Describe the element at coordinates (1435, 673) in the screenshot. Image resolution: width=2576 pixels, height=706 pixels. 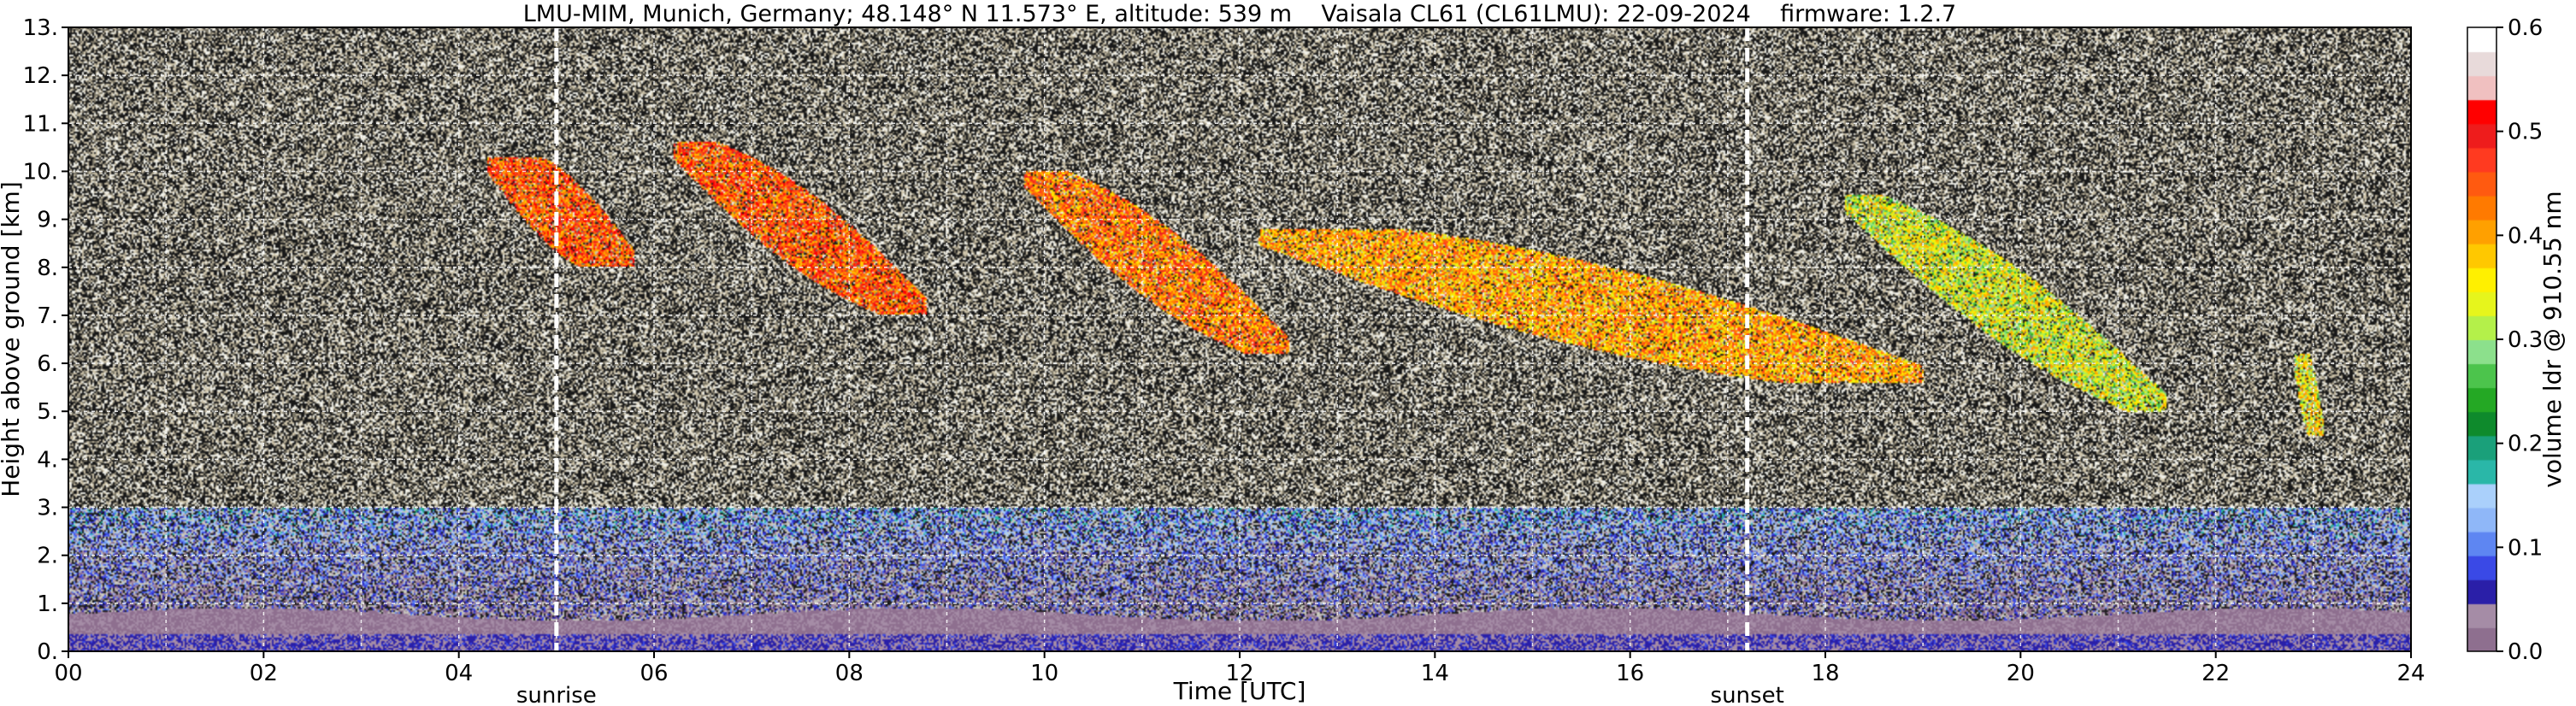
I see `x-tick-label: 14` at that location.